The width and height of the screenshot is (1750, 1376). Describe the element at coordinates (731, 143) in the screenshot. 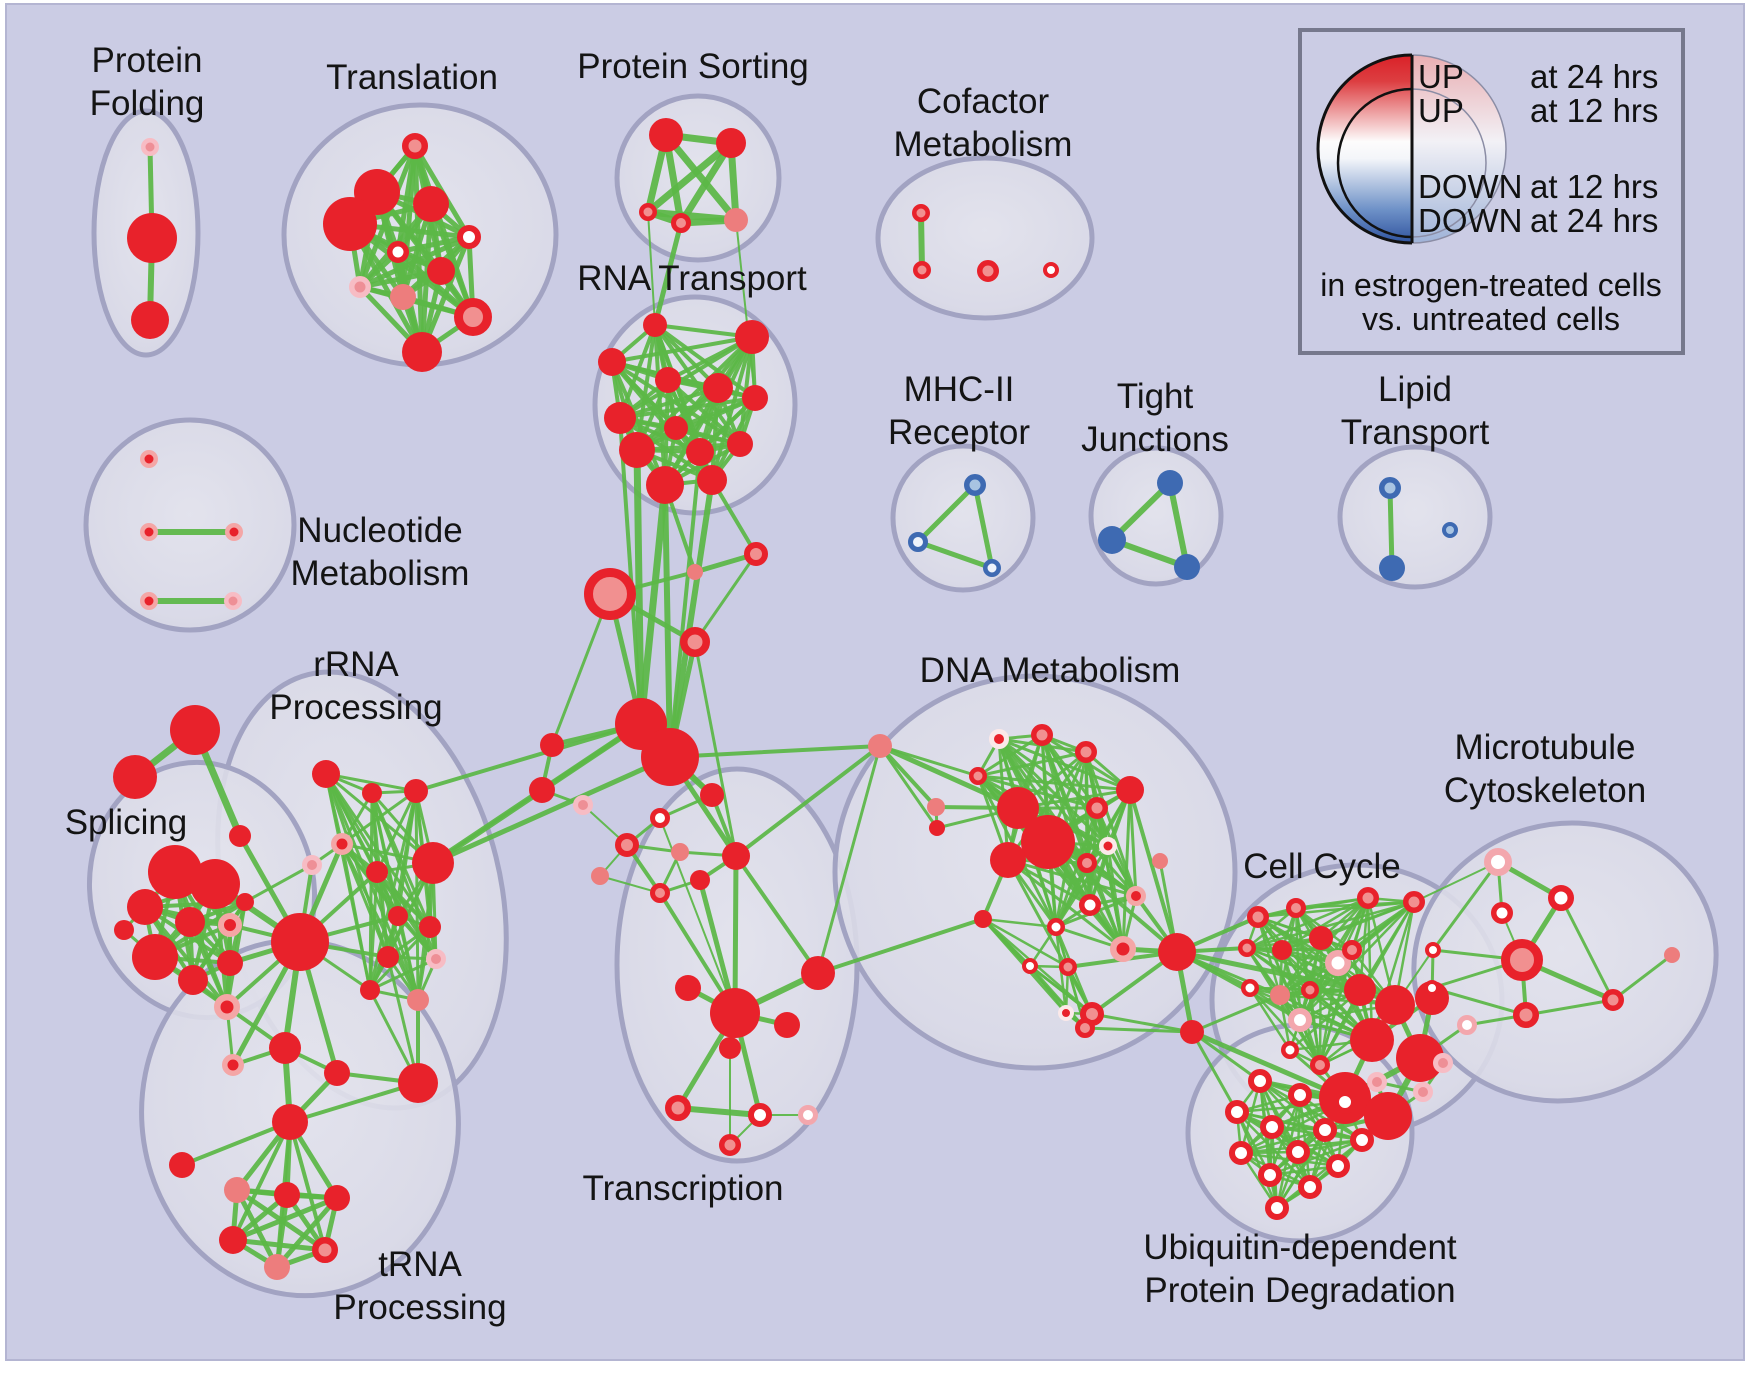

I see `node-ps1` at that location.